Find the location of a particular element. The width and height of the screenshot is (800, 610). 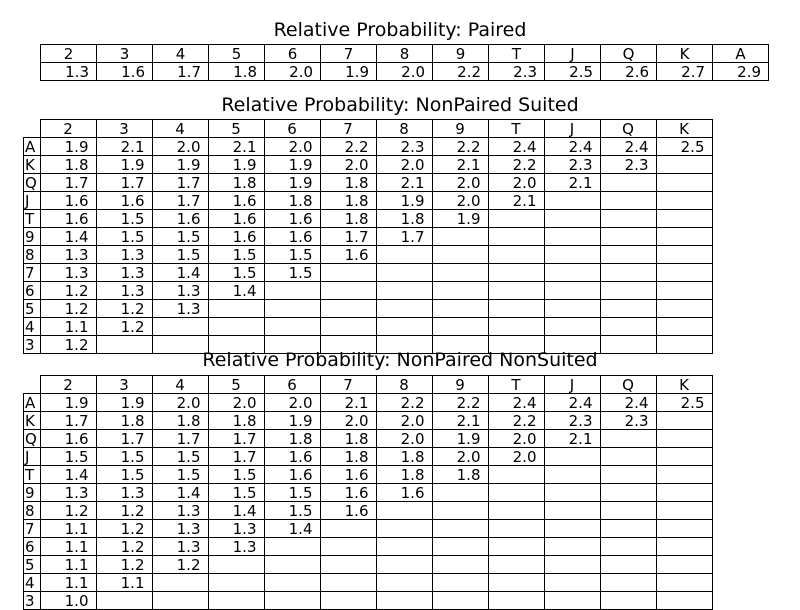

value-cell: 1.4 is located at coordinates (180, 492).